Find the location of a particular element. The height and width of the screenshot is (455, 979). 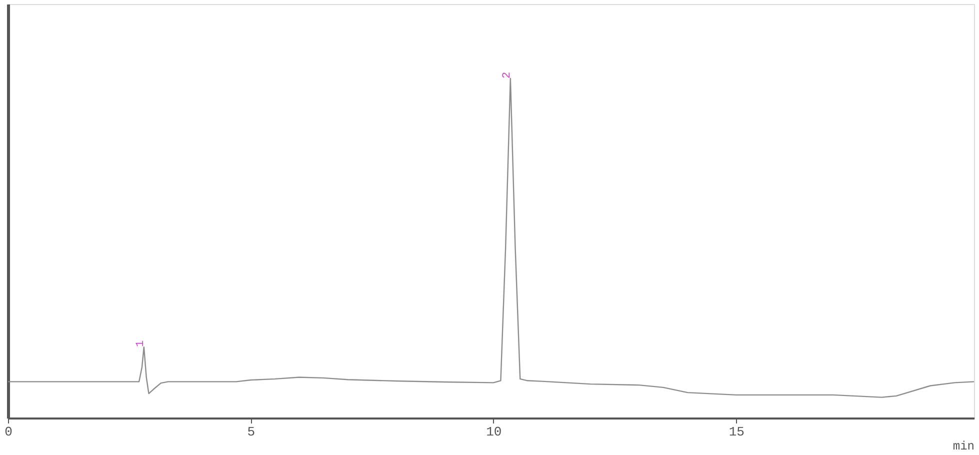

x-tick-label: 0 is located at coordinates (8, 432).